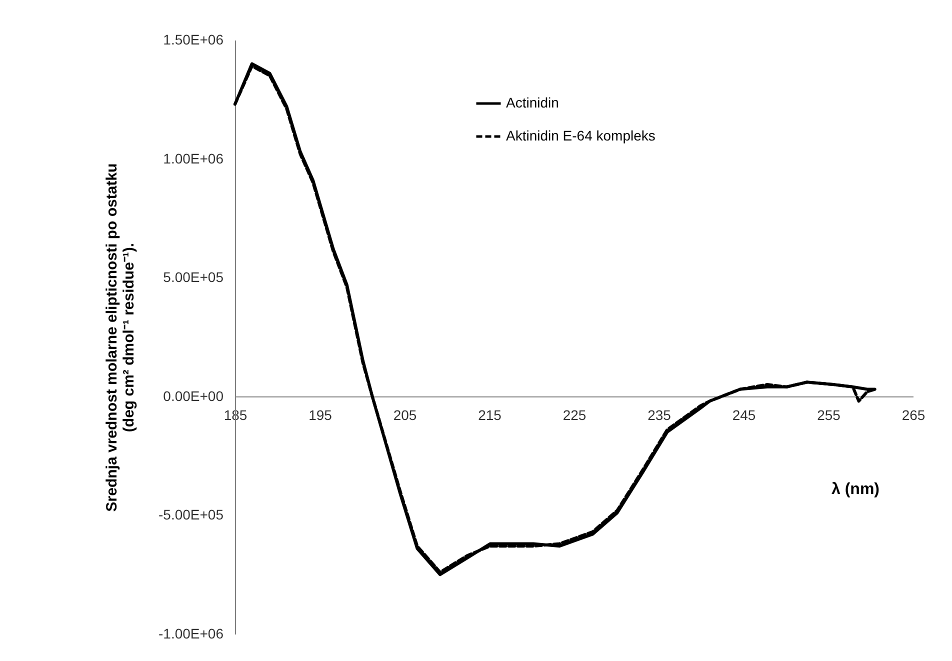 The image size is (952, 661). Describe the element at coordinates (574, 414) in the screenshot. I see `x-tick-label: 225` at that location.